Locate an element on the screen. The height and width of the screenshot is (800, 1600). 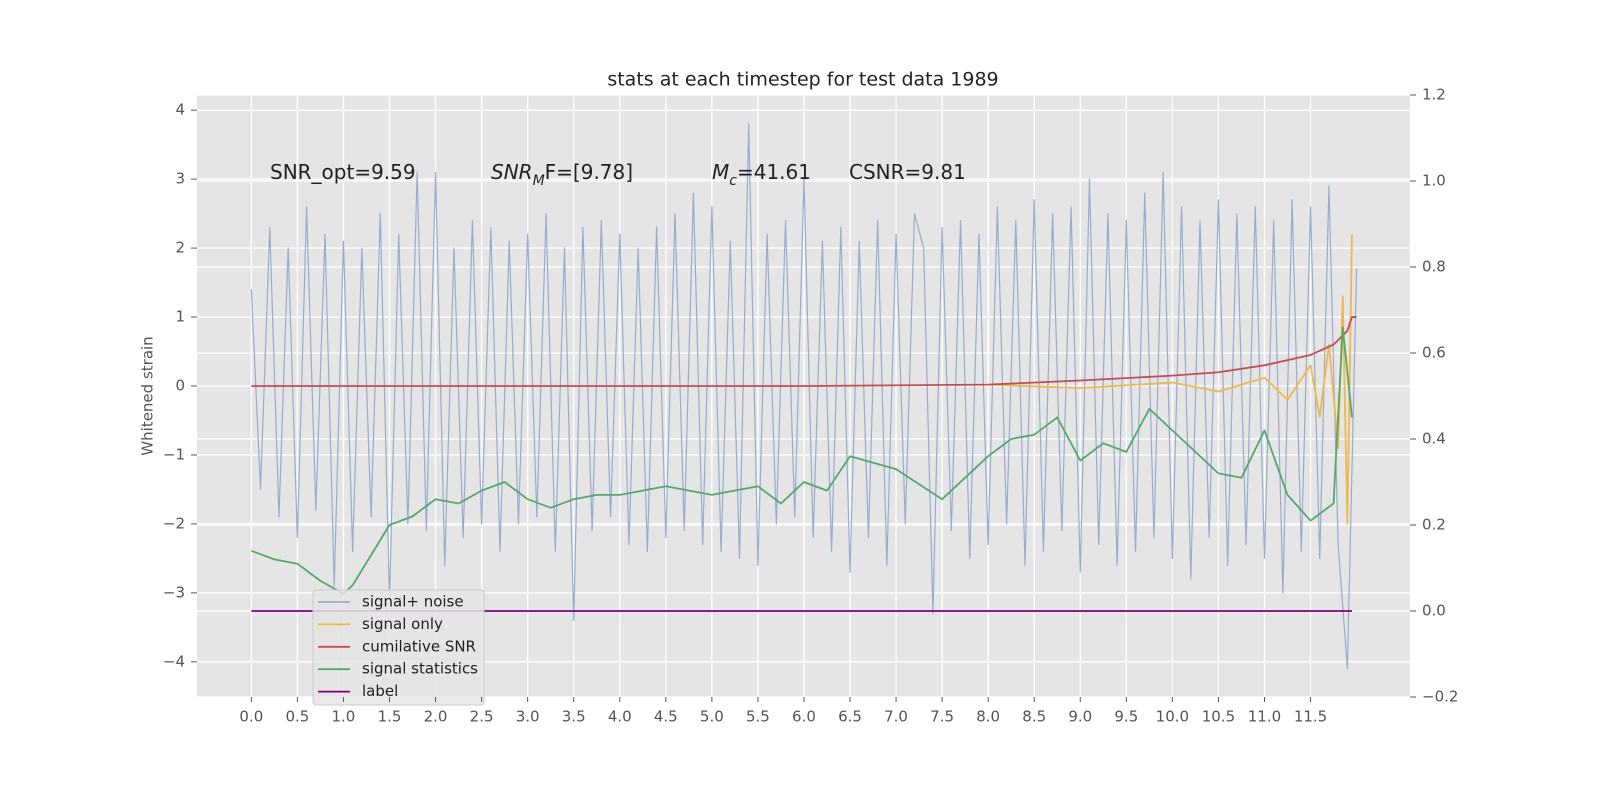
legend-label: signal only is located at coordinates (402, 624).